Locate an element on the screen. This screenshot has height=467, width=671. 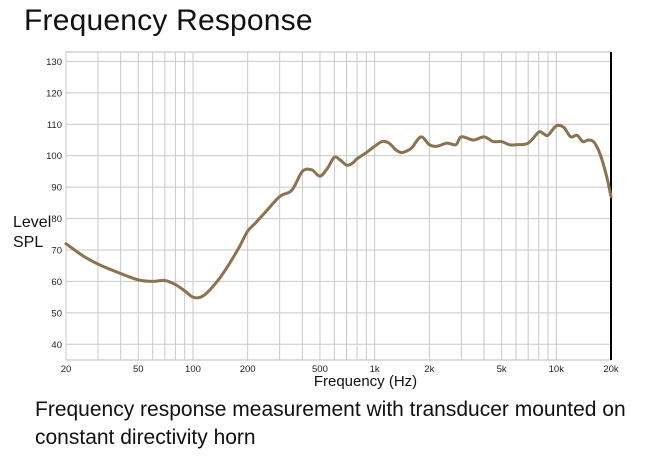
x-tick-label: 100 is located at coordinates (193, 369).